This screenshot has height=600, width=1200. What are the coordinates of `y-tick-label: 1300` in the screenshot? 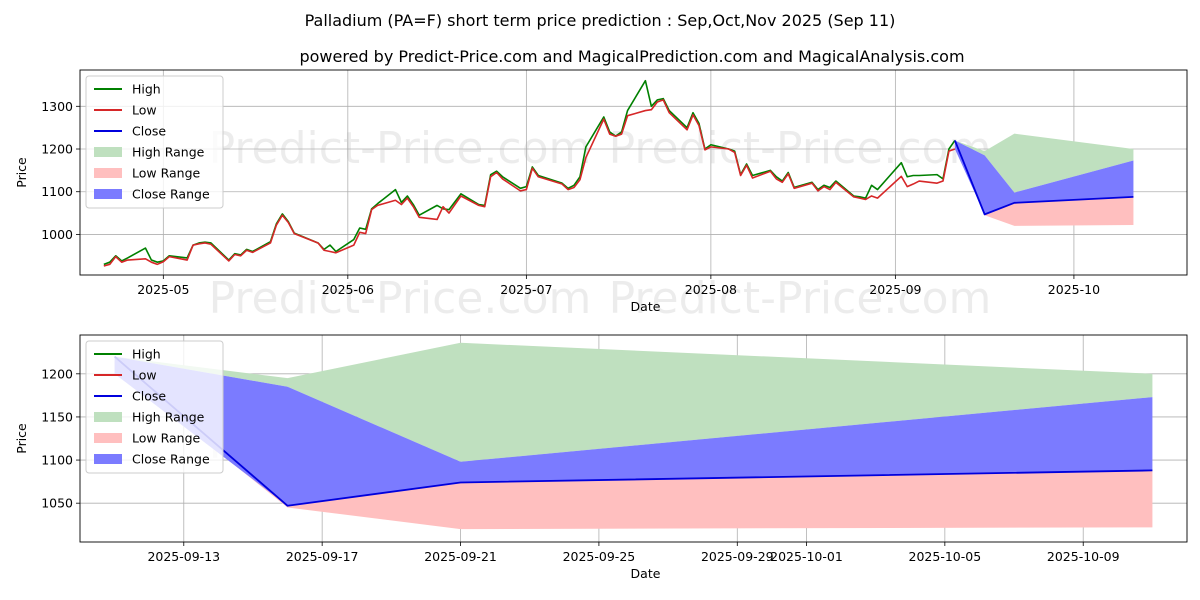 It's located at (57, 106).